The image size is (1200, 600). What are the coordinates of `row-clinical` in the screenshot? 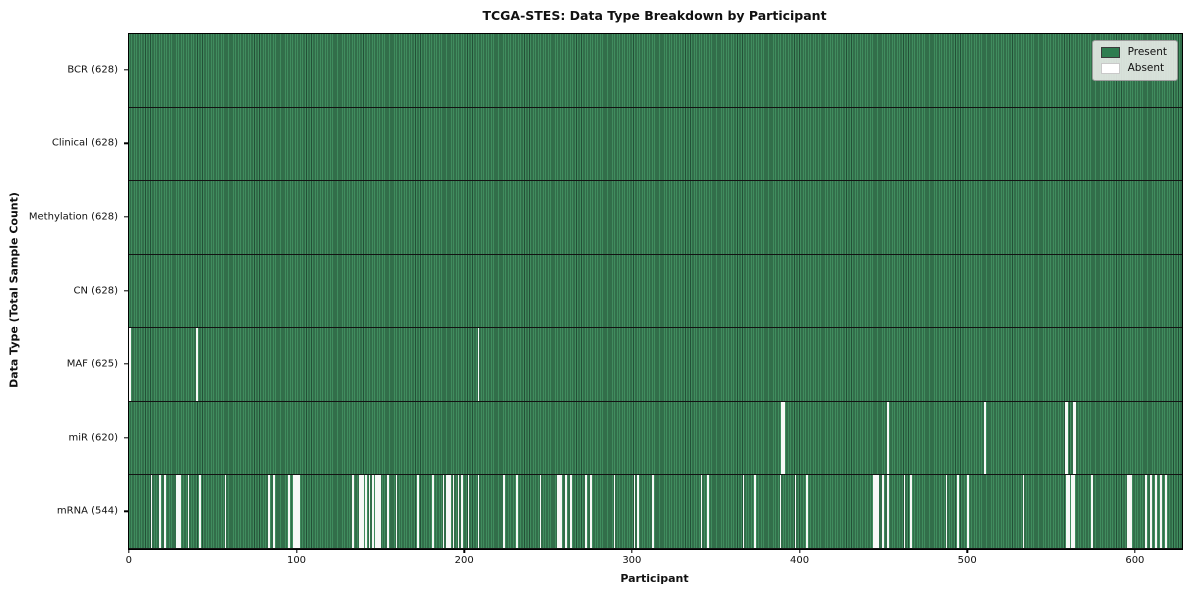 It's located at (655, 144).